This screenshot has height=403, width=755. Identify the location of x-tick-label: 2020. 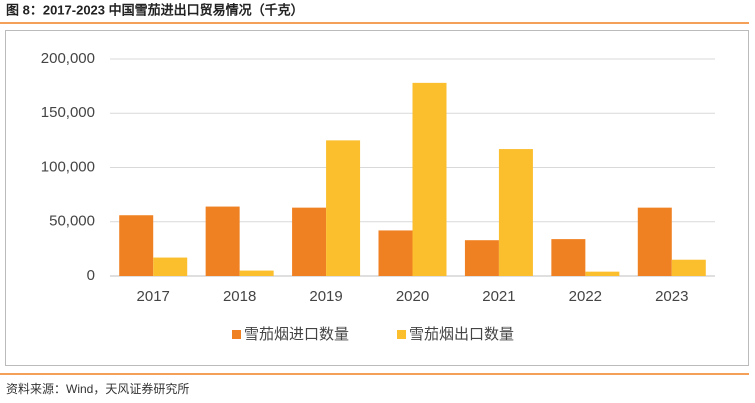
(412, 296).